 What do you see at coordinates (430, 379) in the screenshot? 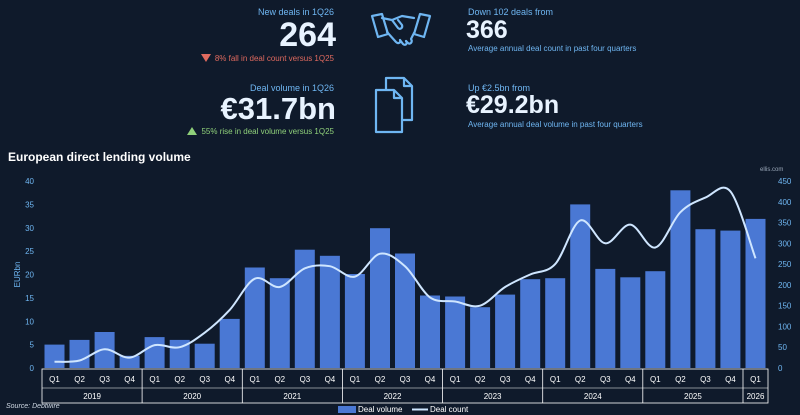
I see `x-tick-label-15: Q4` at bounding box center [430, 379].